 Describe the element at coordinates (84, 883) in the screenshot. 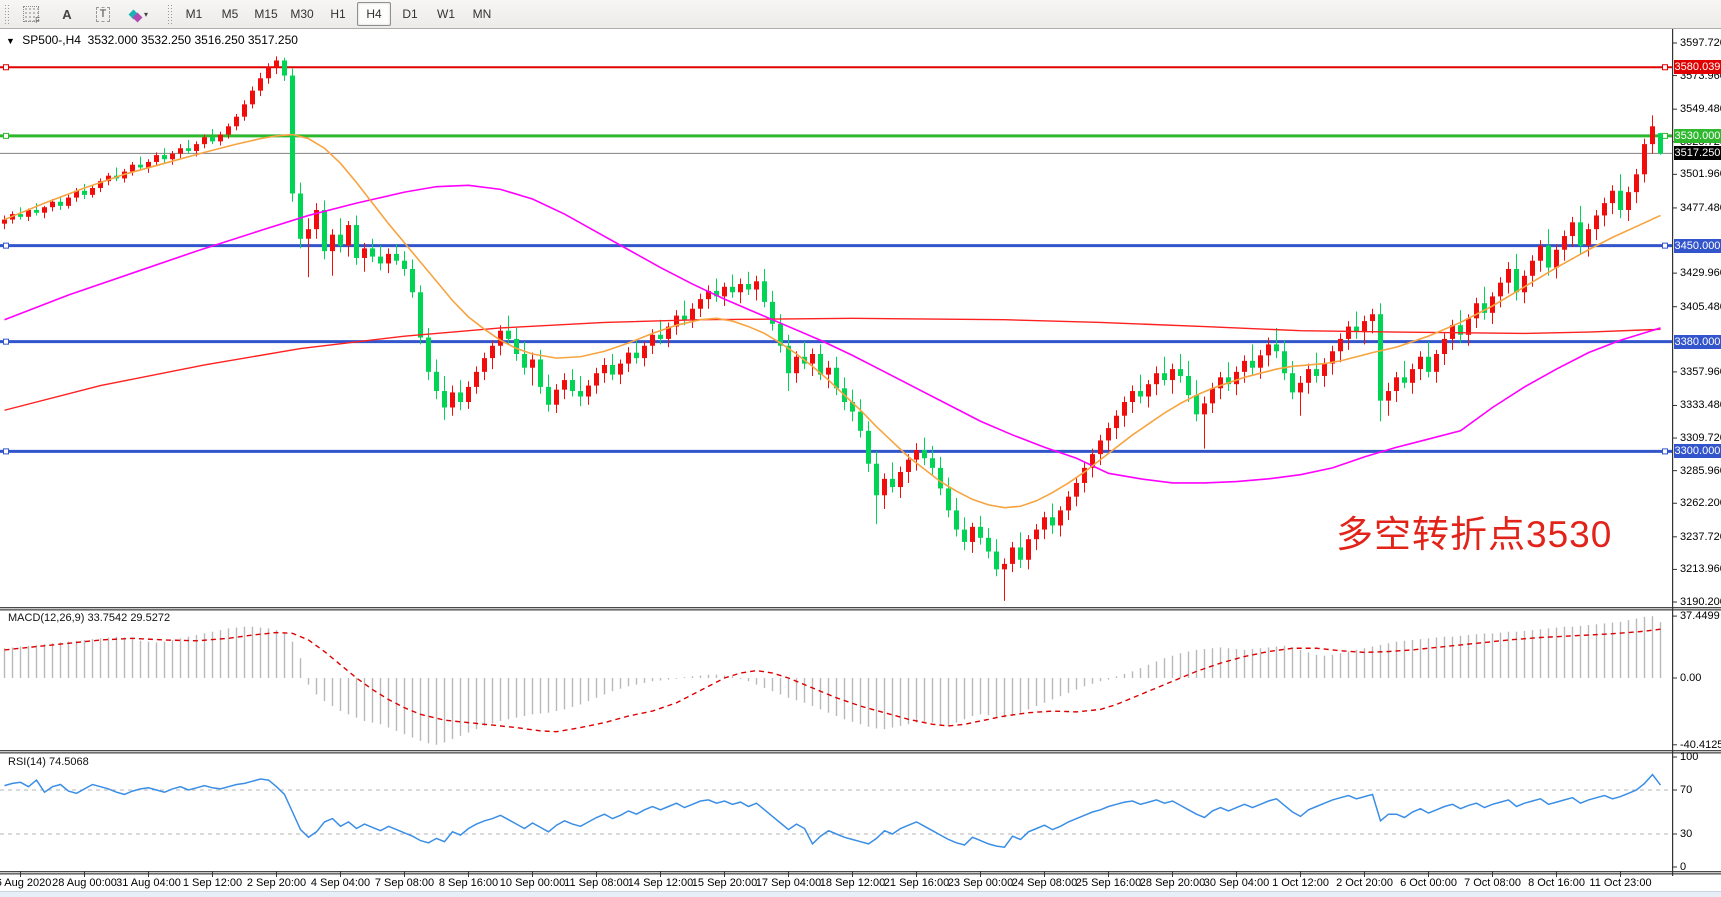

I see `time-tick-label: 28 Aug 00:00` at that location.